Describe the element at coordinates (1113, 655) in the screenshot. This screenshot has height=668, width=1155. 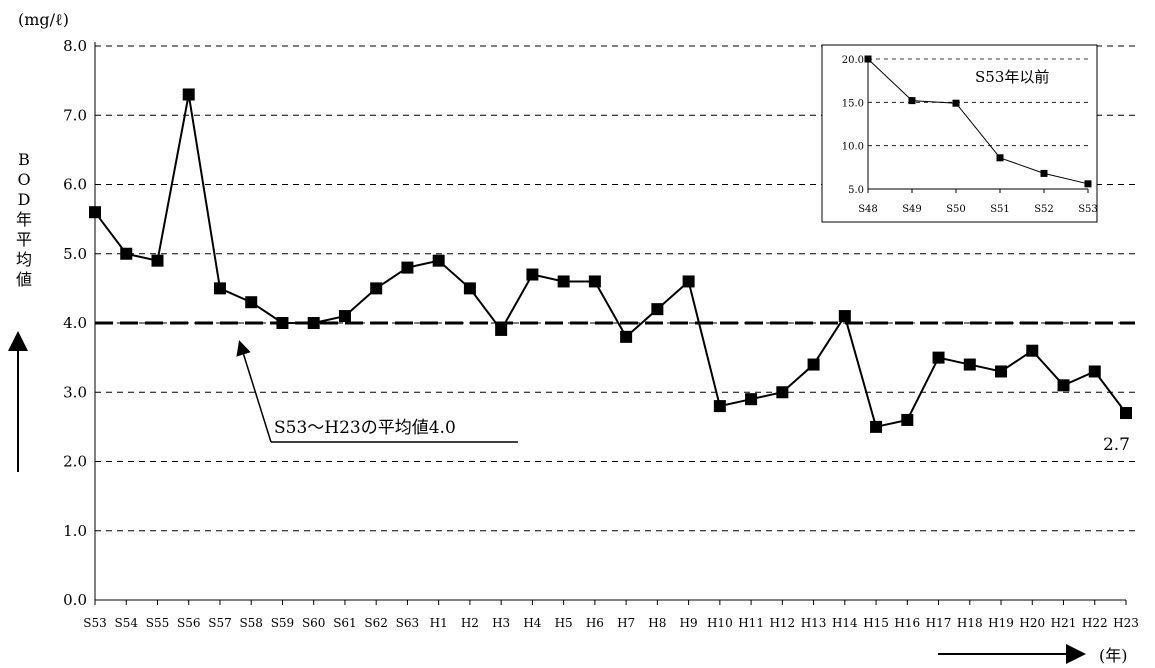
I see `x-unit-label: (年)` at that location.